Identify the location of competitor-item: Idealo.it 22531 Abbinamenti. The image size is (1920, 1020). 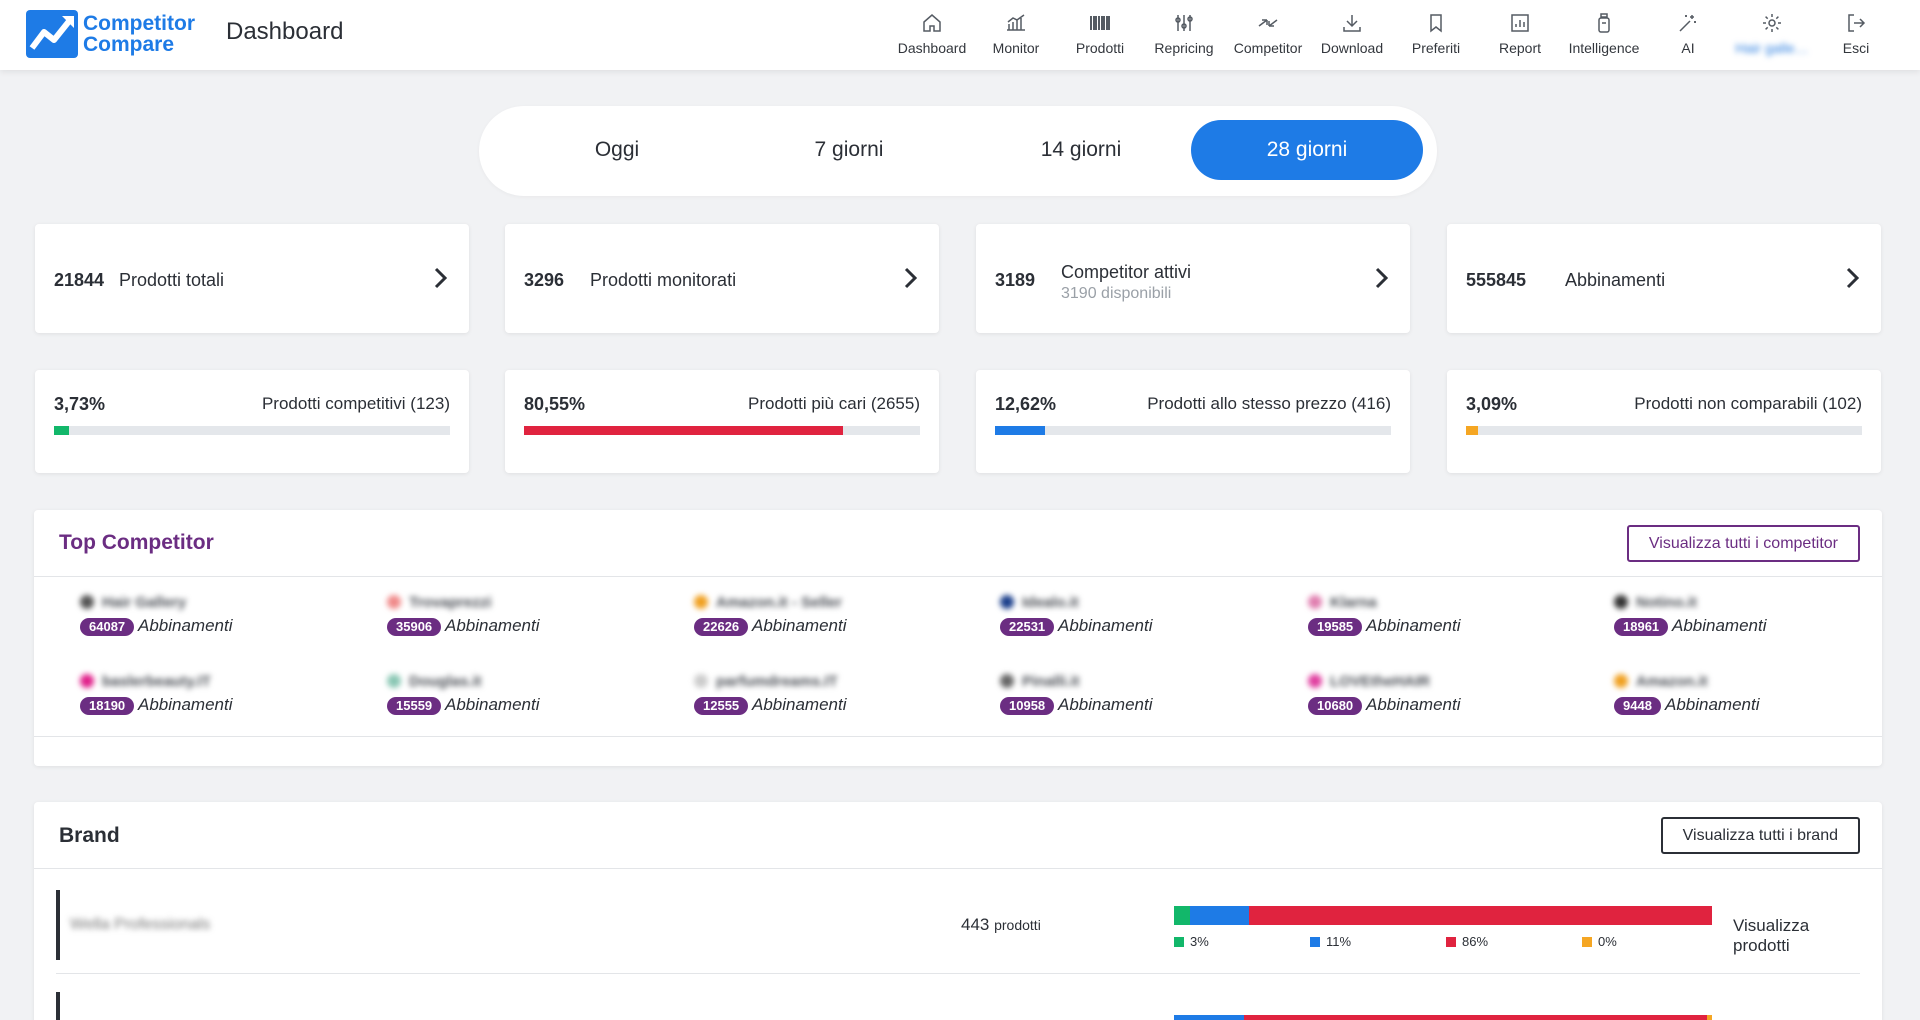
(1145, 617).